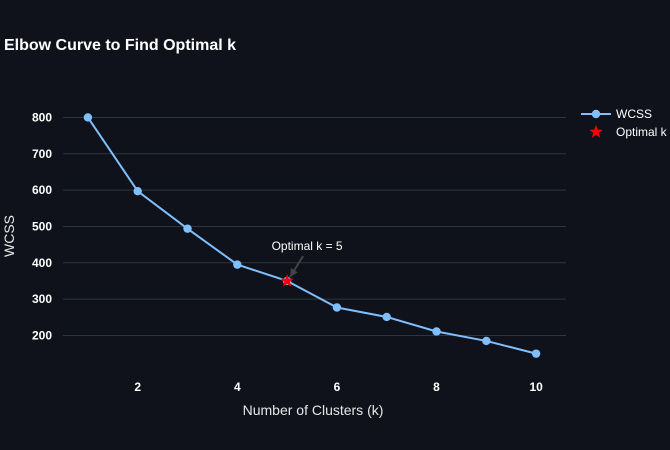 This screenshot has width=670, height=450. I want to click on x-tick-label: 8, so click(436, 387).